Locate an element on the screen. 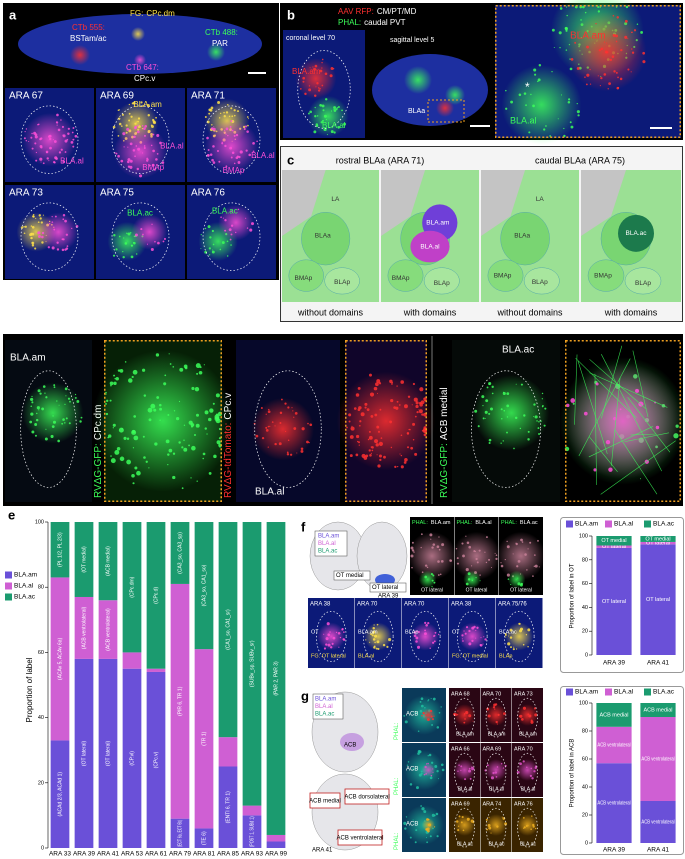 Image resolution: width=685 pixels, height=859 pixels. neurite is located at coordinates (636, 462).